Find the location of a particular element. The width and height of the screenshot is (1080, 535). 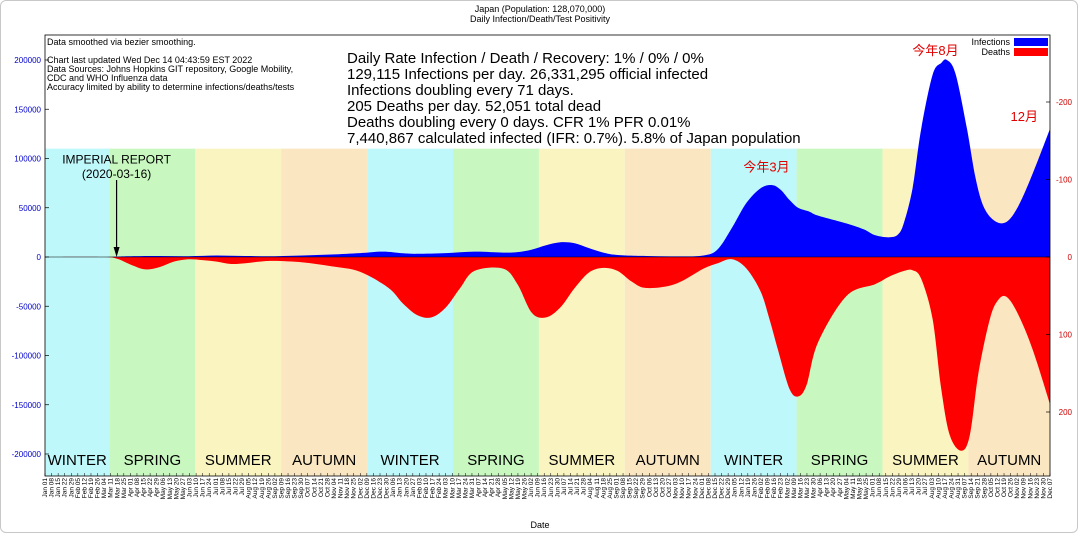

x-tick-label-80: Jul 14 is located at coordinates (570, 487).